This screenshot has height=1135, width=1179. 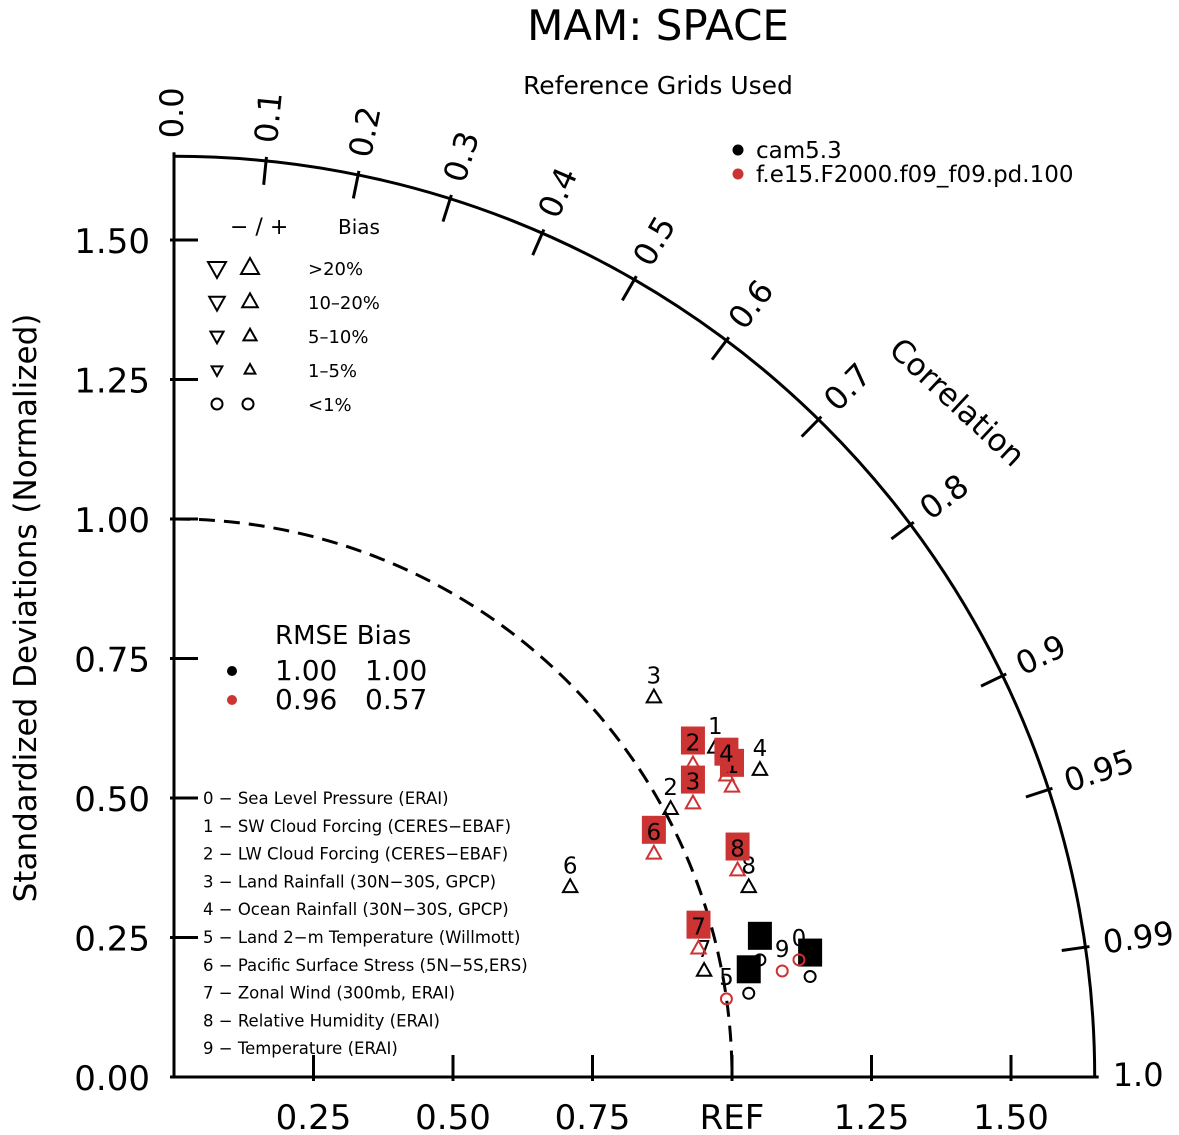 I want to click on variable-legend-item: 9 − Temperature (ERAI), so click(x=300, y=1048).